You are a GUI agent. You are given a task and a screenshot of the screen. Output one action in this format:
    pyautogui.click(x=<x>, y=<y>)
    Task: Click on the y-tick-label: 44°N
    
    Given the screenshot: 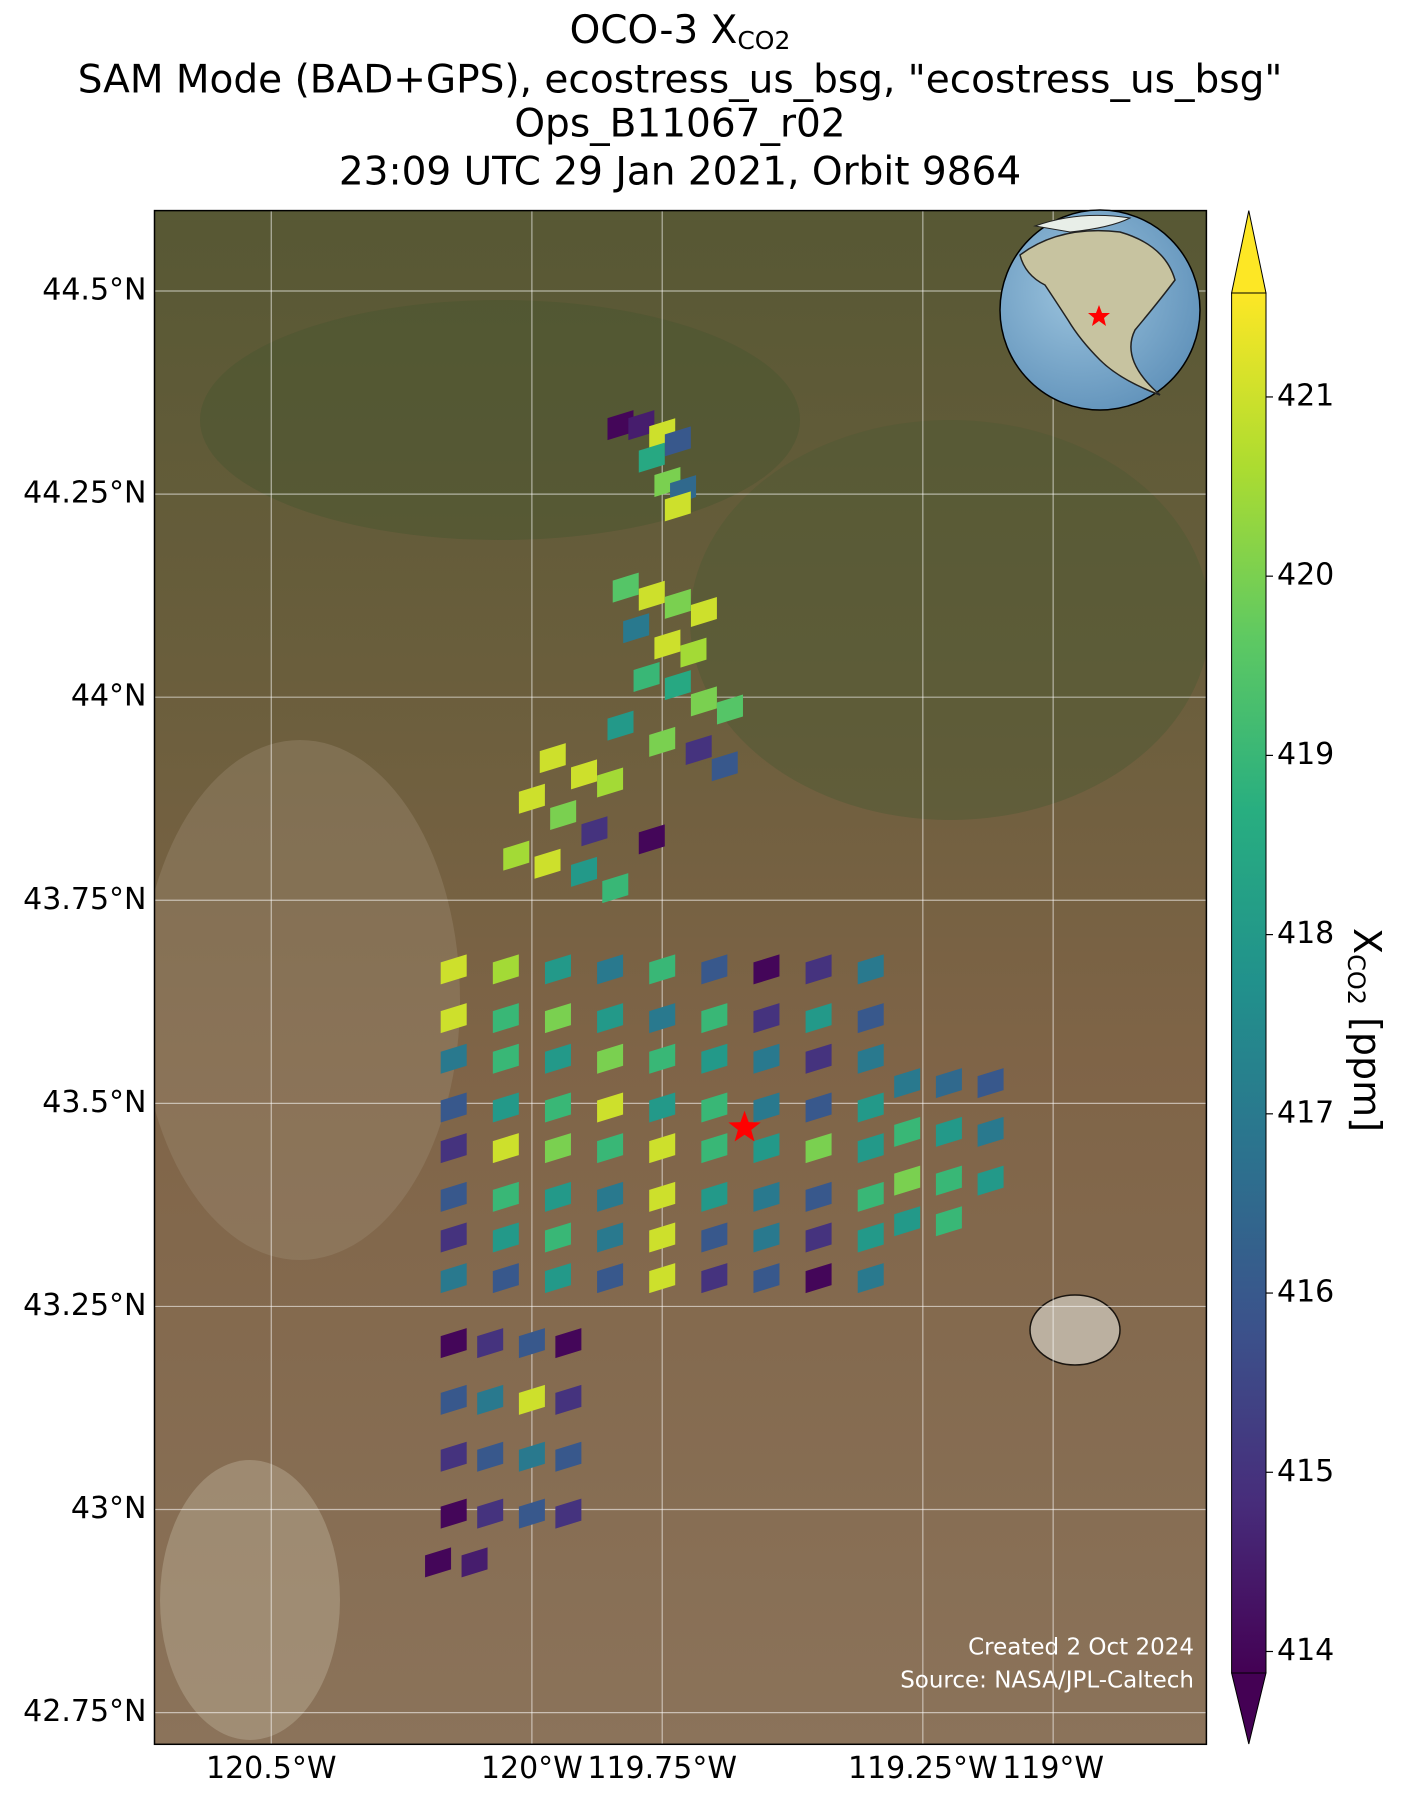 What is the action you would take?
    pyautogui.click(x=109, y=696)
    